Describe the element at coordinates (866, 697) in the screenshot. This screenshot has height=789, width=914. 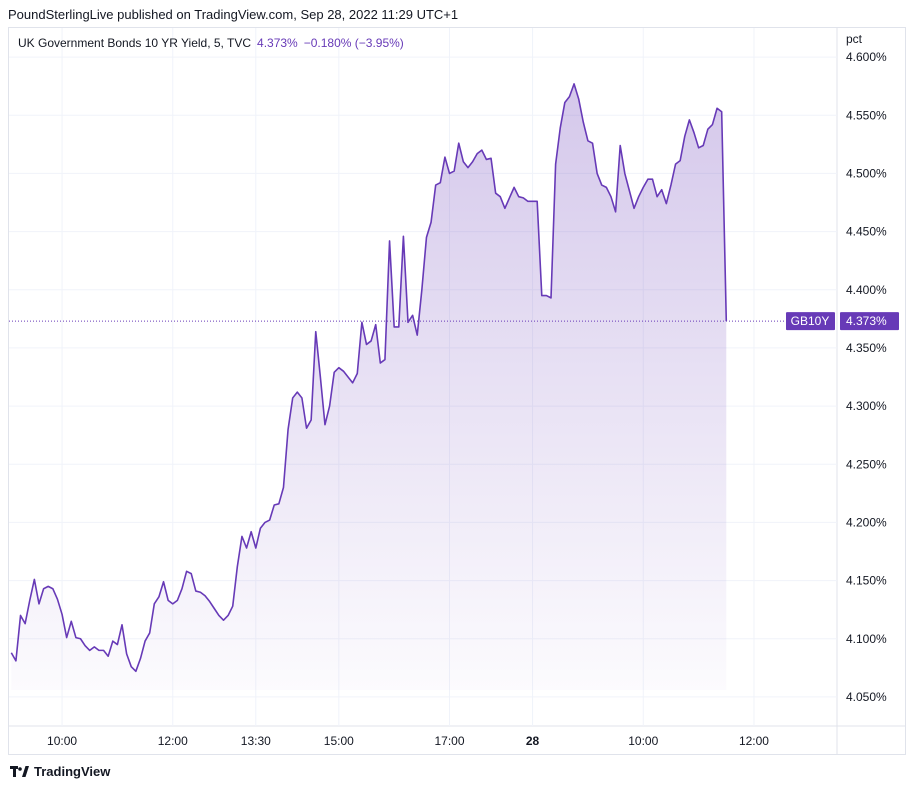
I see `y-tick-label: 4.050%` at that location.